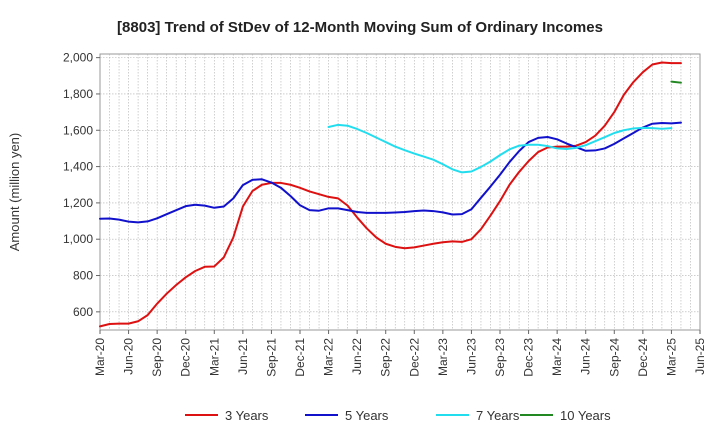 This screenshot has width=720, height=440. Describe the element at coordinates (367, 415) in the screenshot. I see `legend-label: 5 Years` at that location.